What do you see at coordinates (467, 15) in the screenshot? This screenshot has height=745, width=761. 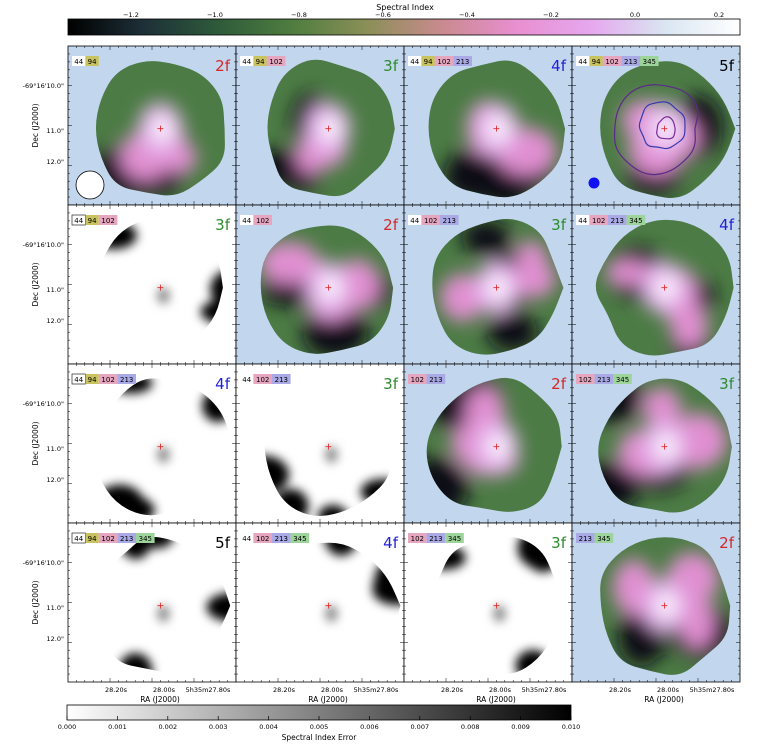 I see `top-colorbar-tick-label: −0.4` at bounding box center [467, 15].